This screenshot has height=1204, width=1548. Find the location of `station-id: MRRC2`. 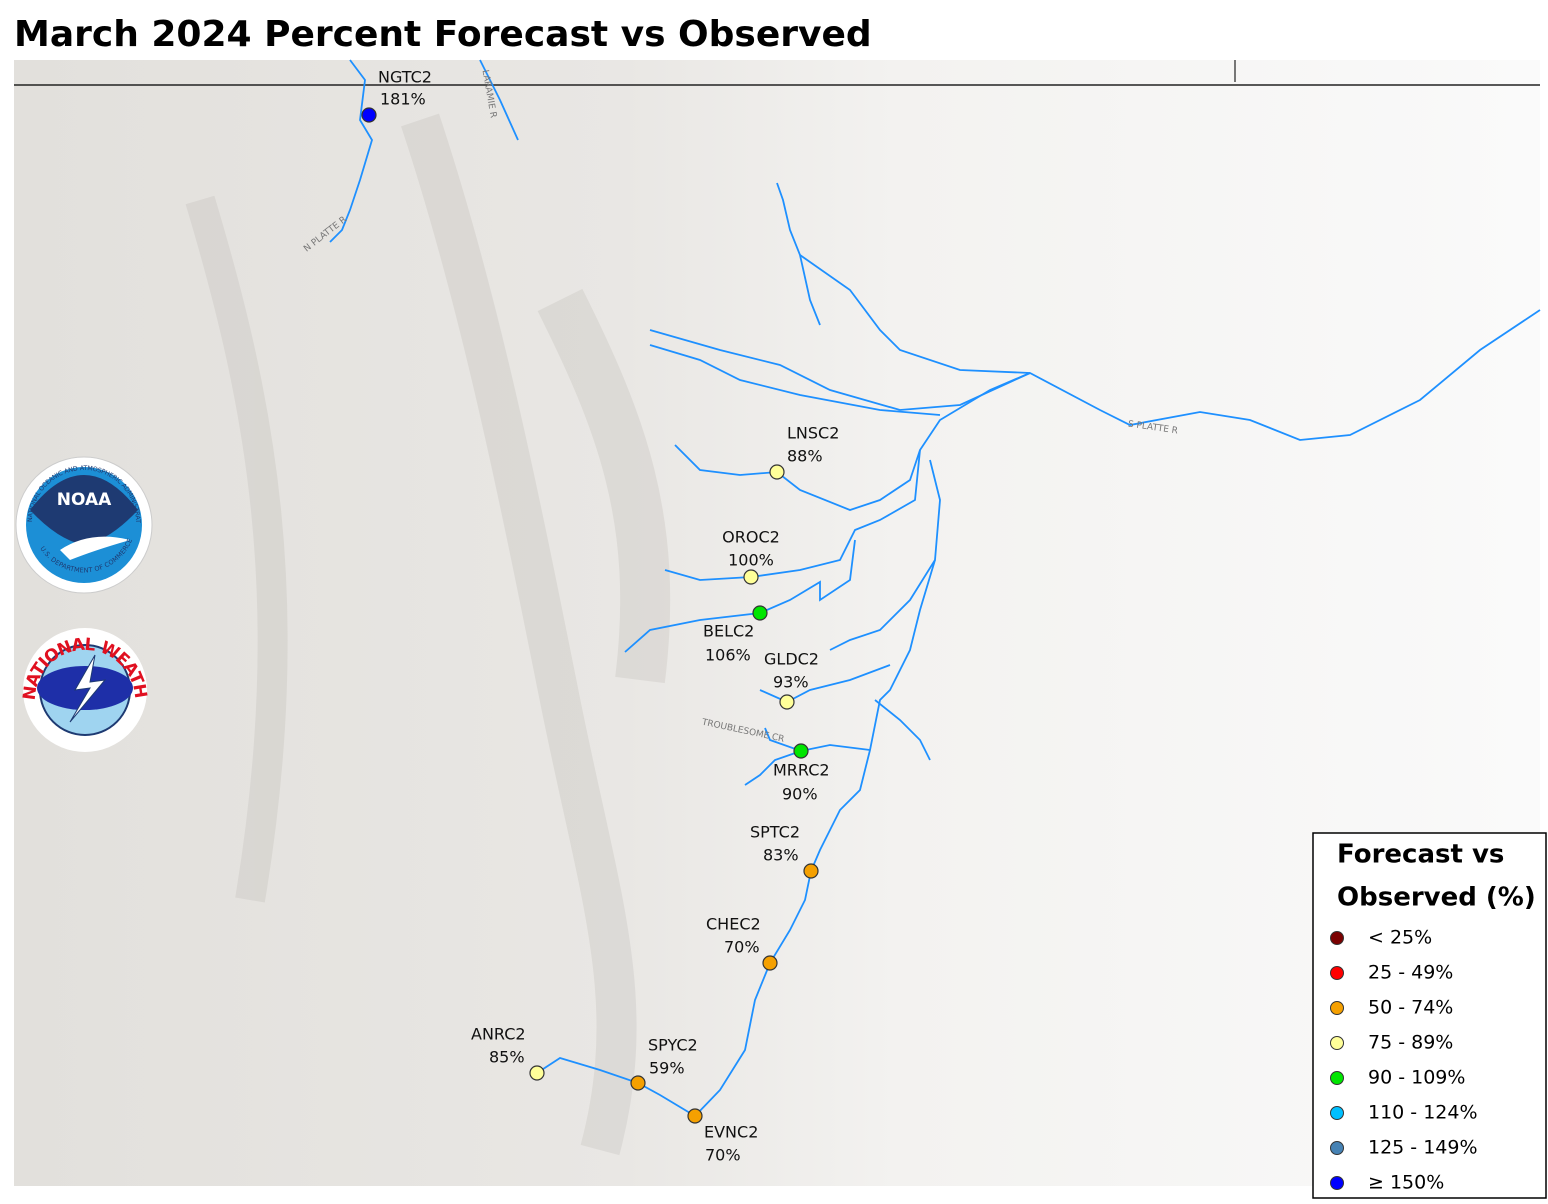

station-id: MRRC2 is located at coordinates (801, 770).